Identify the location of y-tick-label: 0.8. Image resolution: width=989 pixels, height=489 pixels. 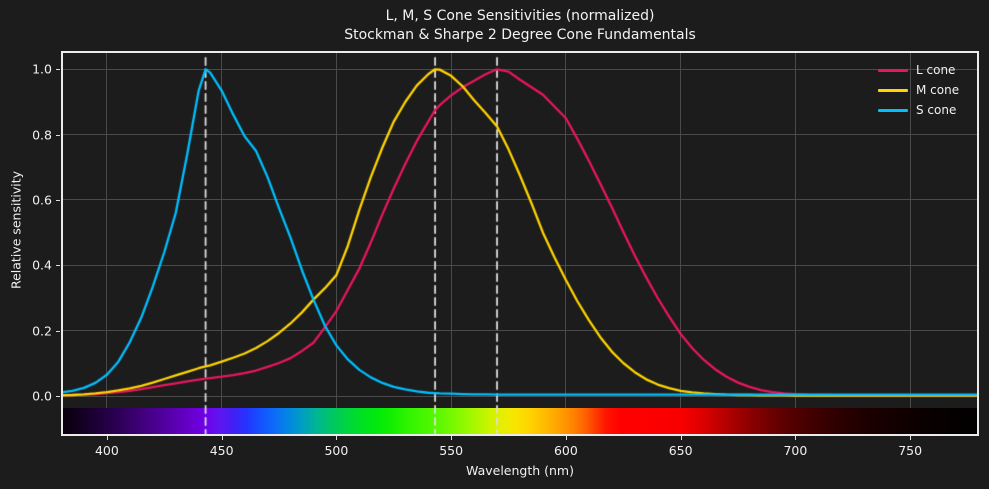
(42, 135).